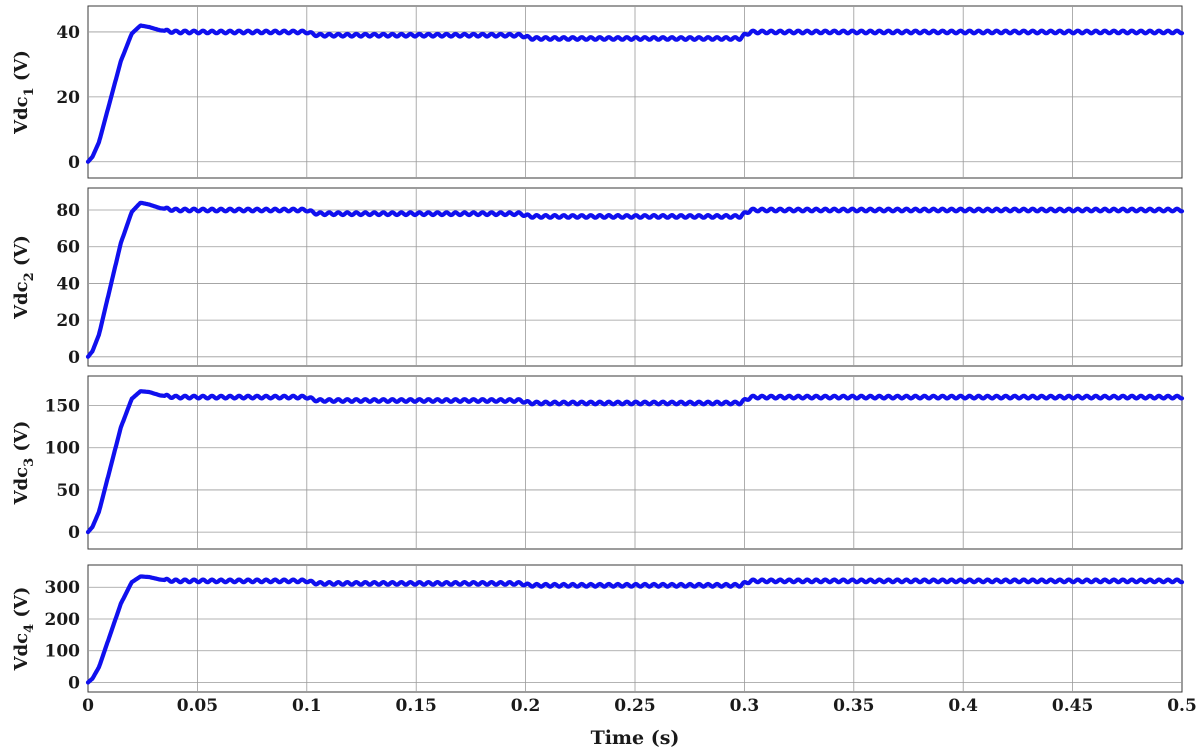  I want to click on x-tick-label: 0.15, so click(415, 706).